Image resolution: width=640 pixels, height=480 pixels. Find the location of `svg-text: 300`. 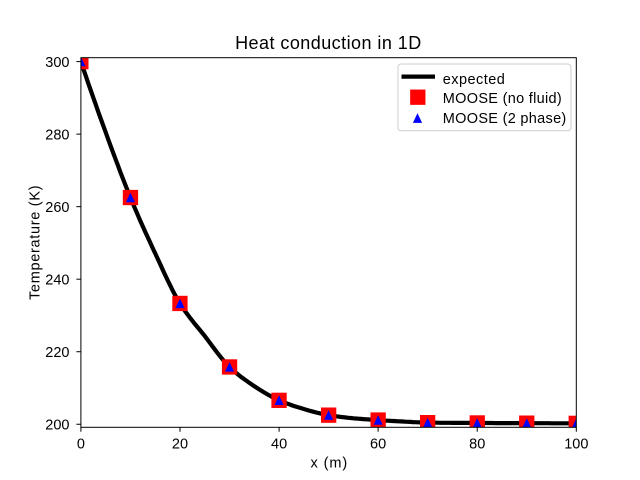

svg-text: 300 is located at coordinates (57, 63).